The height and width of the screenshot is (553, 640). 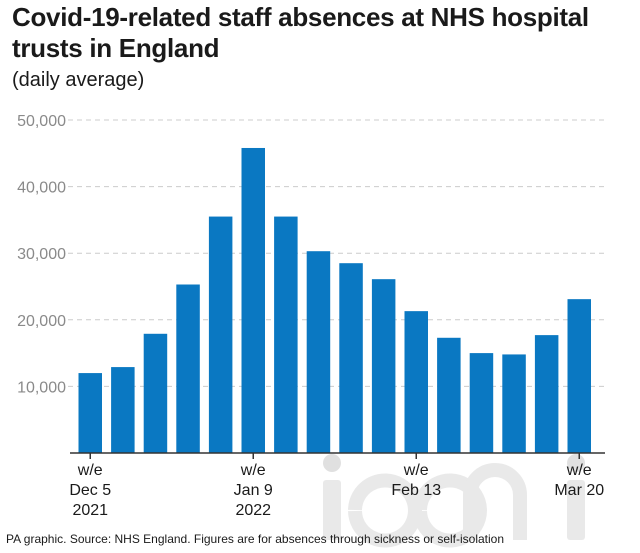 What do you see at coordinates (416, 490) in the screenshot?
I see `x-tick-label: Feb 13` at bounding box center [416, 490].